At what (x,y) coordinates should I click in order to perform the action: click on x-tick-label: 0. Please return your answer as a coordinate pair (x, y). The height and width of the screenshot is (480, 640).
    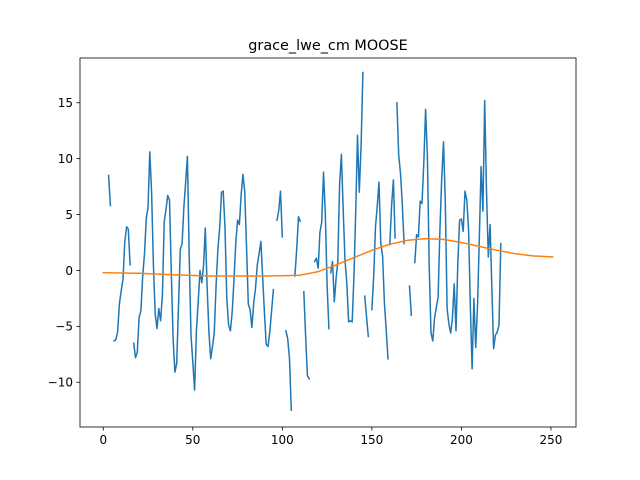
    Looking at the image, I should click on (103, 440).